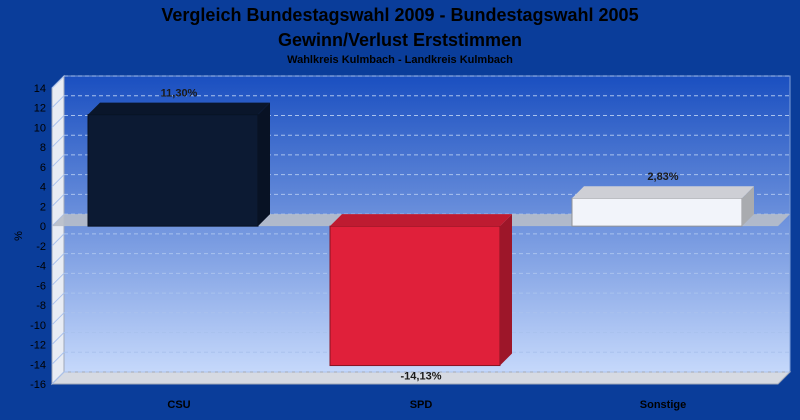 The image size is (800, 420). I want to click on y-tick-label: -4, so click(41, 267).